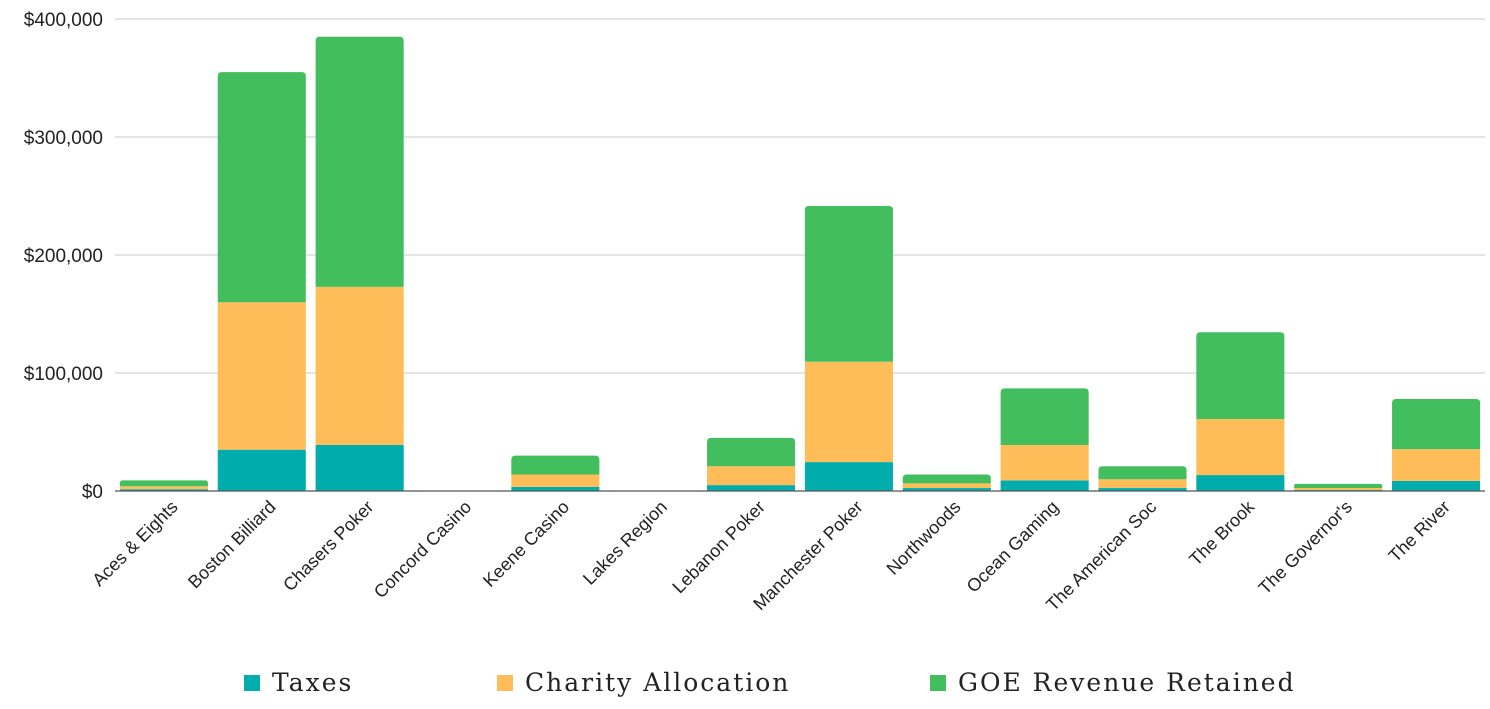  Describe the element at coordinates (312, 682) in the screenshot. I see `legend-label: Taxes` at that location.